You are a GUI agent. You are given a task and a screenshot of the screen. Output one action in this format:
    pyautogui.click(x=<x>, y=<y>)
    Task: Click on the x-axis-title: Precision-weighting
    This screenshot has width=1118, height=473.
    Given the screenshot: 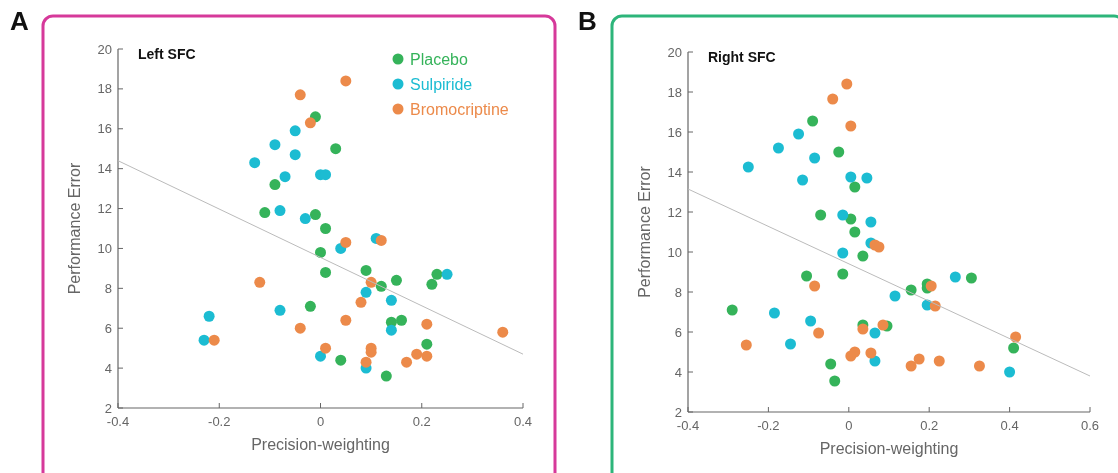 What is the action you would take?
    pyautogui.click(x=889, y=448)
    